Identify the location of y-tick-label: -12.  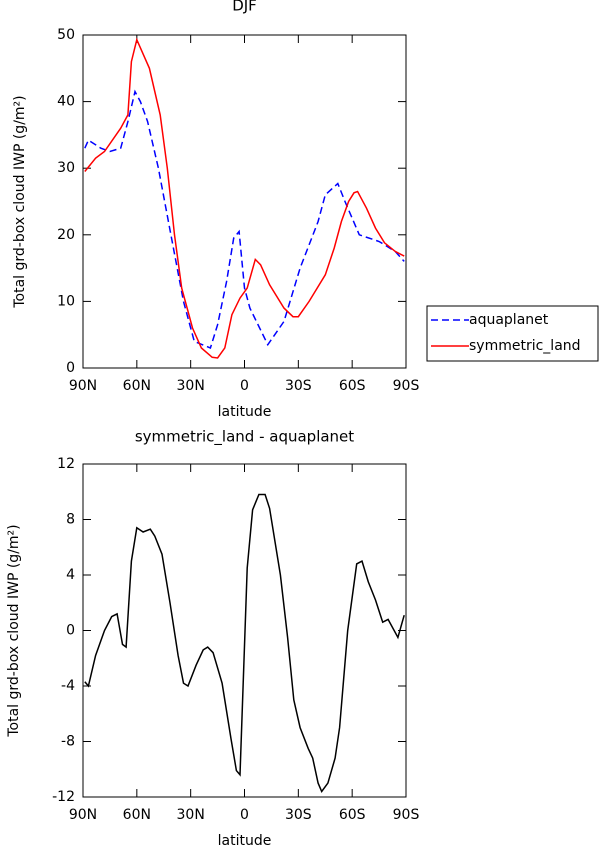
(63, 797).